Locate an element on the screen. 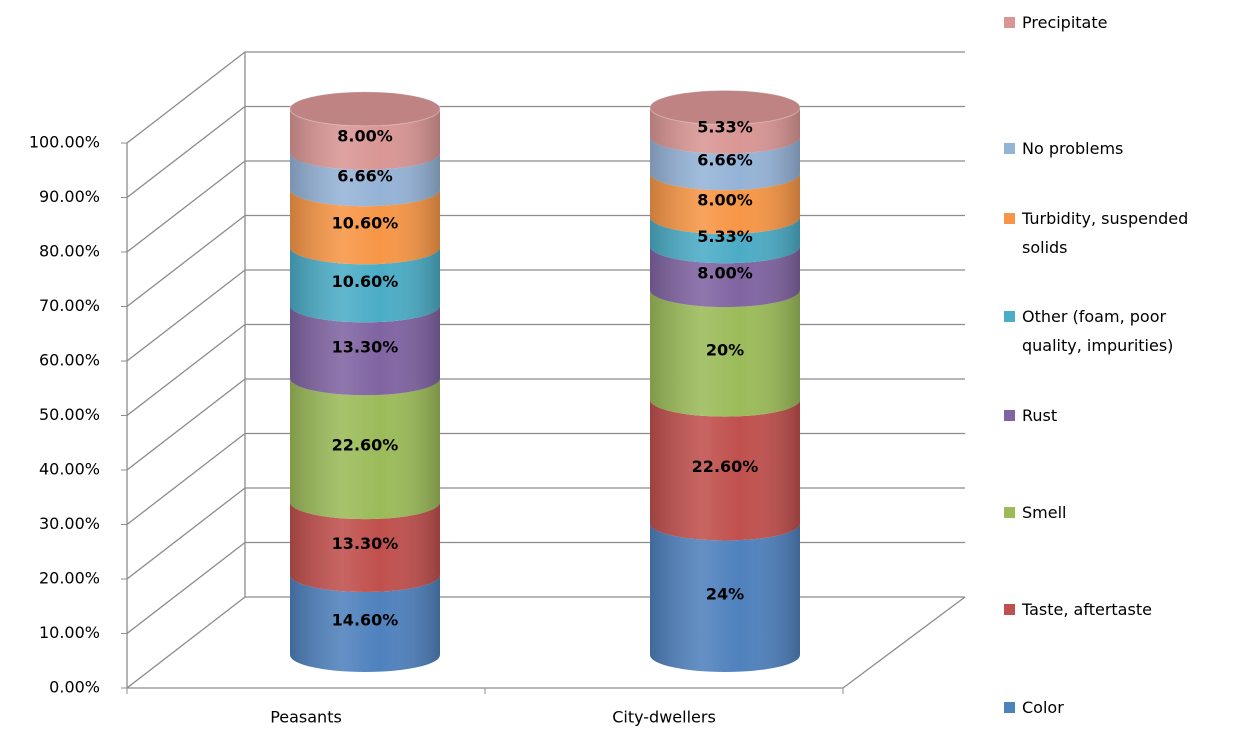 This screenshot has height=733, width=1235. data-label: 14.60% is located at coordinates (365, 619).